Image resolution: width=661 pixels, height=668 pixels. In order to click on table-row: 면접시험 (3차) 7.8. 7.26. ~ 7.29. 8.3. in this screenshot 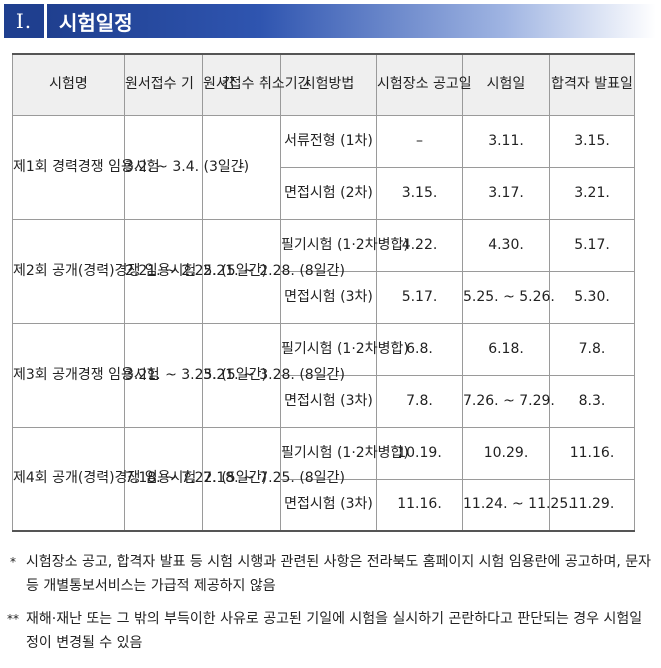, I will do `click(324, 401)`.